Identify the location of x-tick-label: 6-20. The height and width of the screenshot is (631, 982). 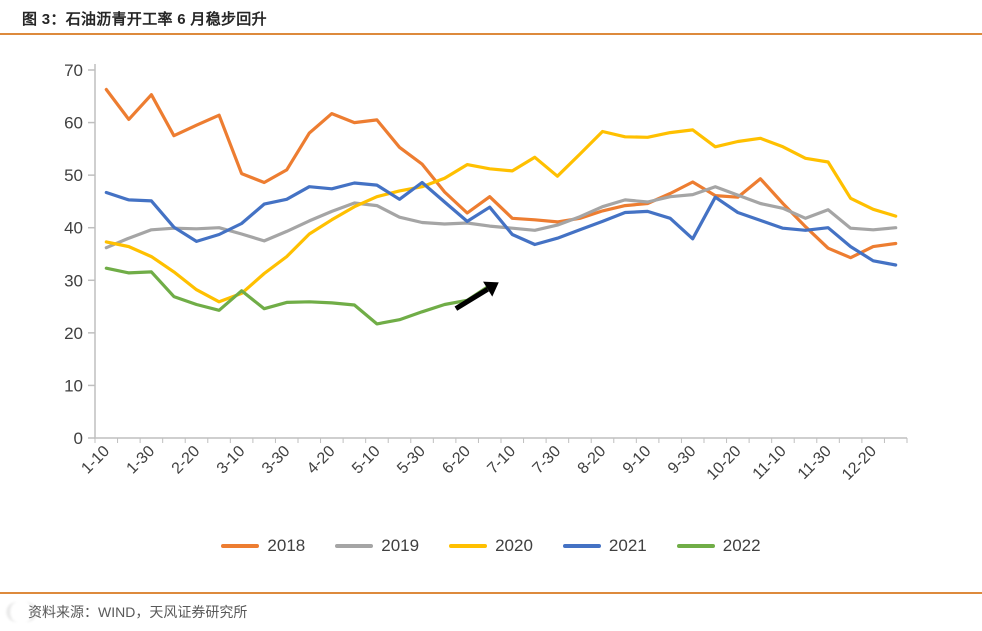
(456, 460).